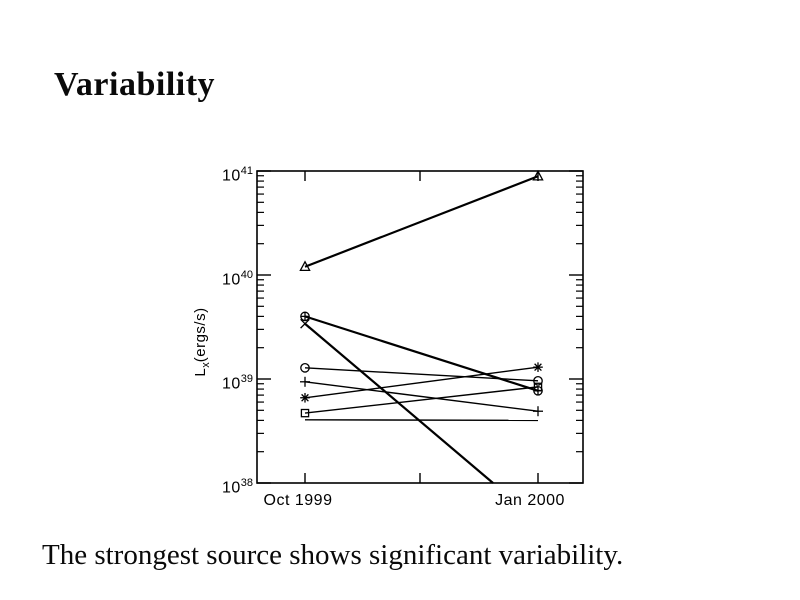 The width and height of the screenshot is (800, 600). Describe the element at coordinates (298, 500) in the screenshot. I see `x-tick-label-oct-1999: Oct 1999` at that location.